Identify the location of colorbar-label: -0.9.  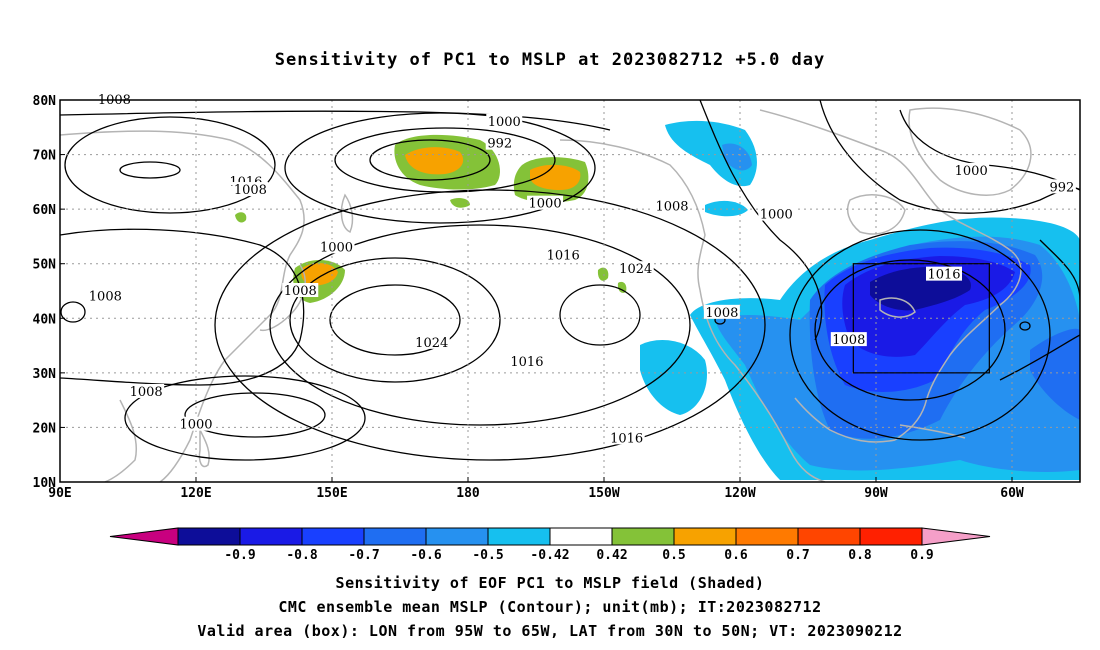
(239, 555).